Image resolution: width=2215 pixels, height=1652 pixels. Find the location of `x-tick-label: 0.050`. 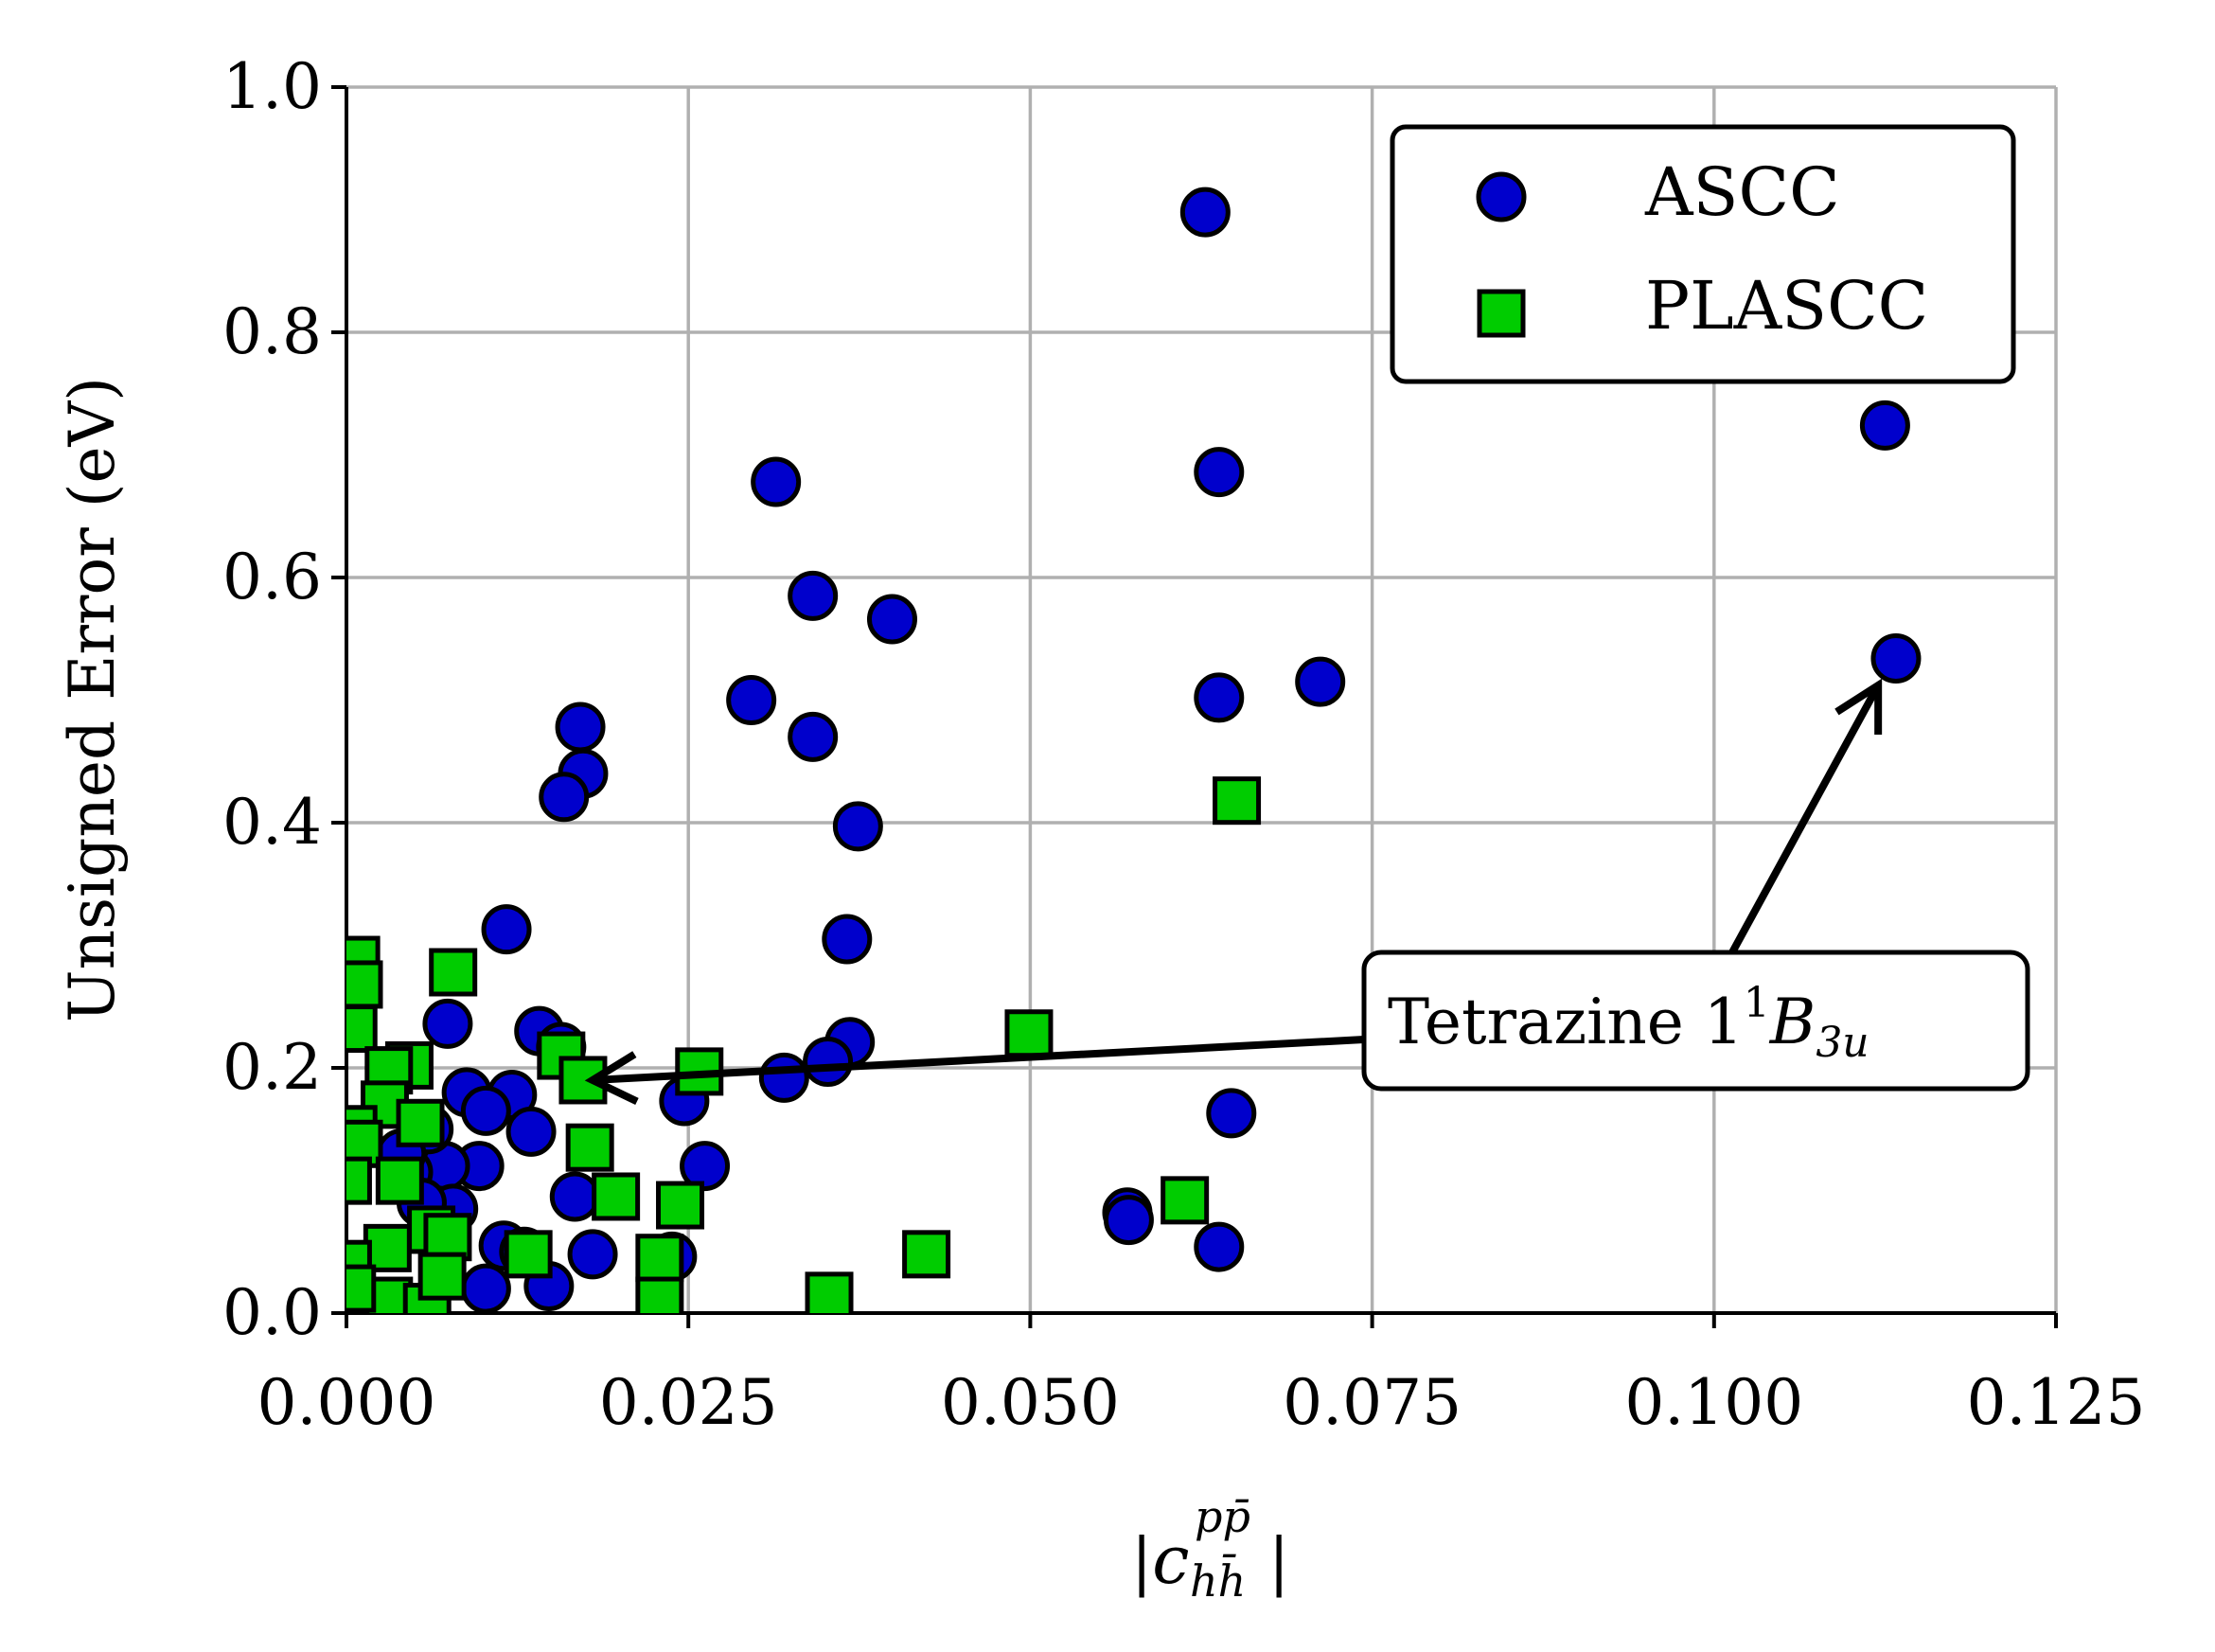

x-tick-label: 0.050 is located at coordinates (1030, 1402).